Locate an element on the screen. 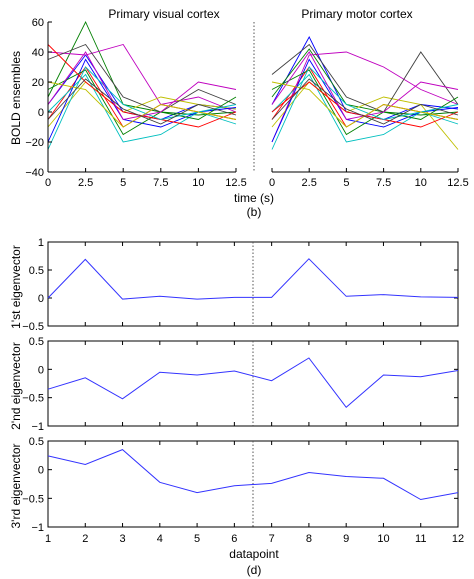 This screenshot has height=579, width=474. ylabel-bold: BOLD ensembles is located at coordinates (16, 98).